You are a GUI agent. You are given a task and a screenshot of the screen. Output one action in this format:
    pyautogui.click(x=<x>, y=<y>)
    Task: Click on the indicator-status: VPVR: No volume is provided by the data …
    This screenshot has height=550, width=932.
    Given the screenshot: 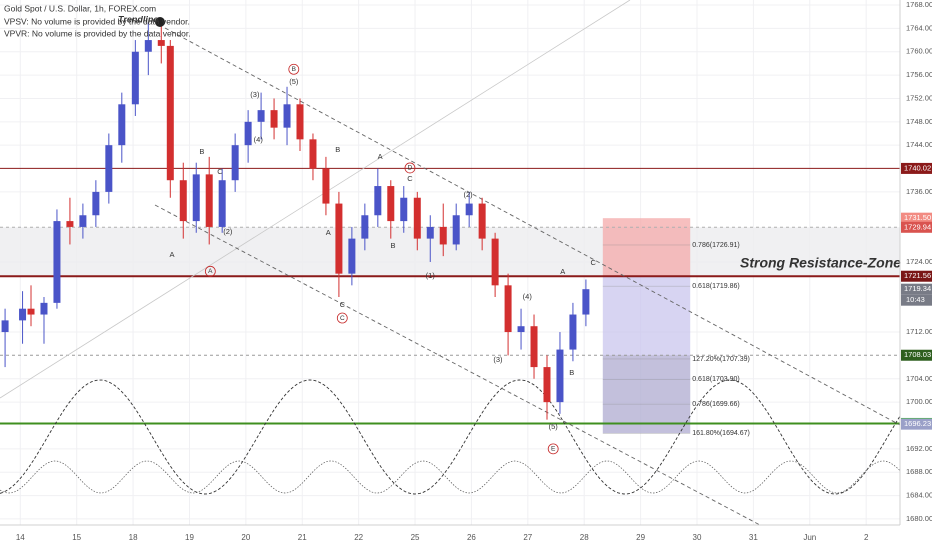 What is the action you would take?
    pyautogui.click(x=97, y=33)
    